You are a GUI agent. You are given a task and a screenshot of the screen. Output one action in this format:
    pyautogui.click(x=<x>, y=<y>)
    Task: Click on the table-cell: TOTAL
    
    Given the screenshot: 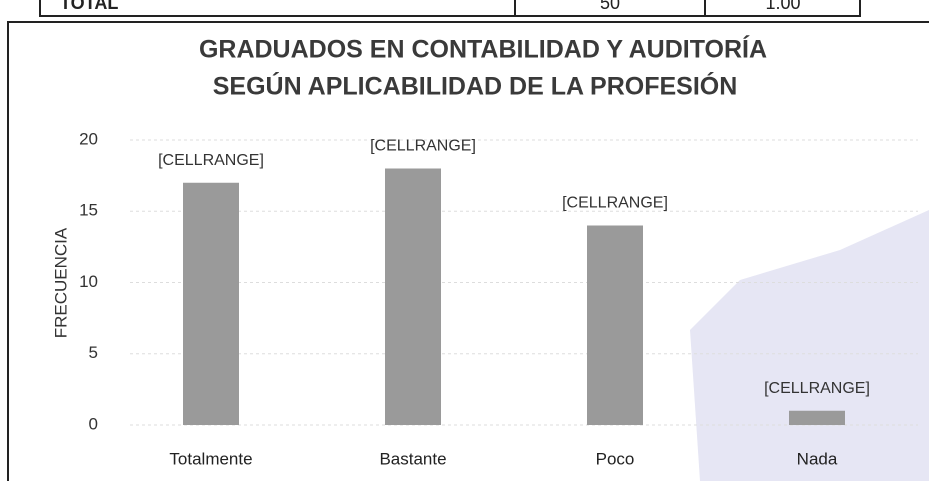 What is the action you would take?
    pyautogui.click(x=89, y=6)
    